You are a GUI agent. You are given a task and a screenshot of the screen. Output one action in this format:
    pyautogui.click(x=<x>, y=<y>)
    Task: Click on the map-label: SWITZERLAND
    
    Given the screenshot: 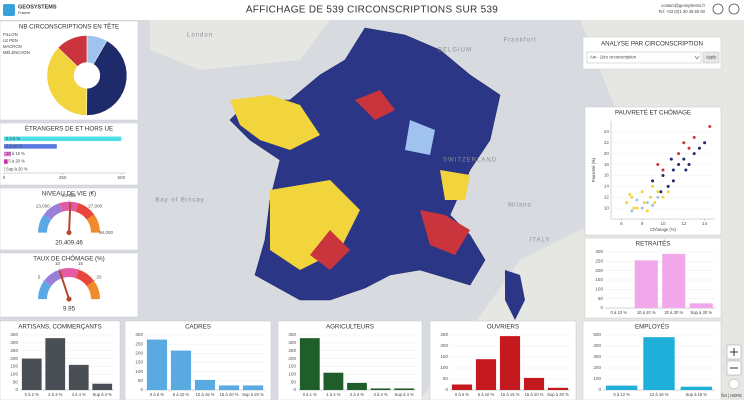 What is the action you would take?
    pyautogui.click(x=470, y=161)
    